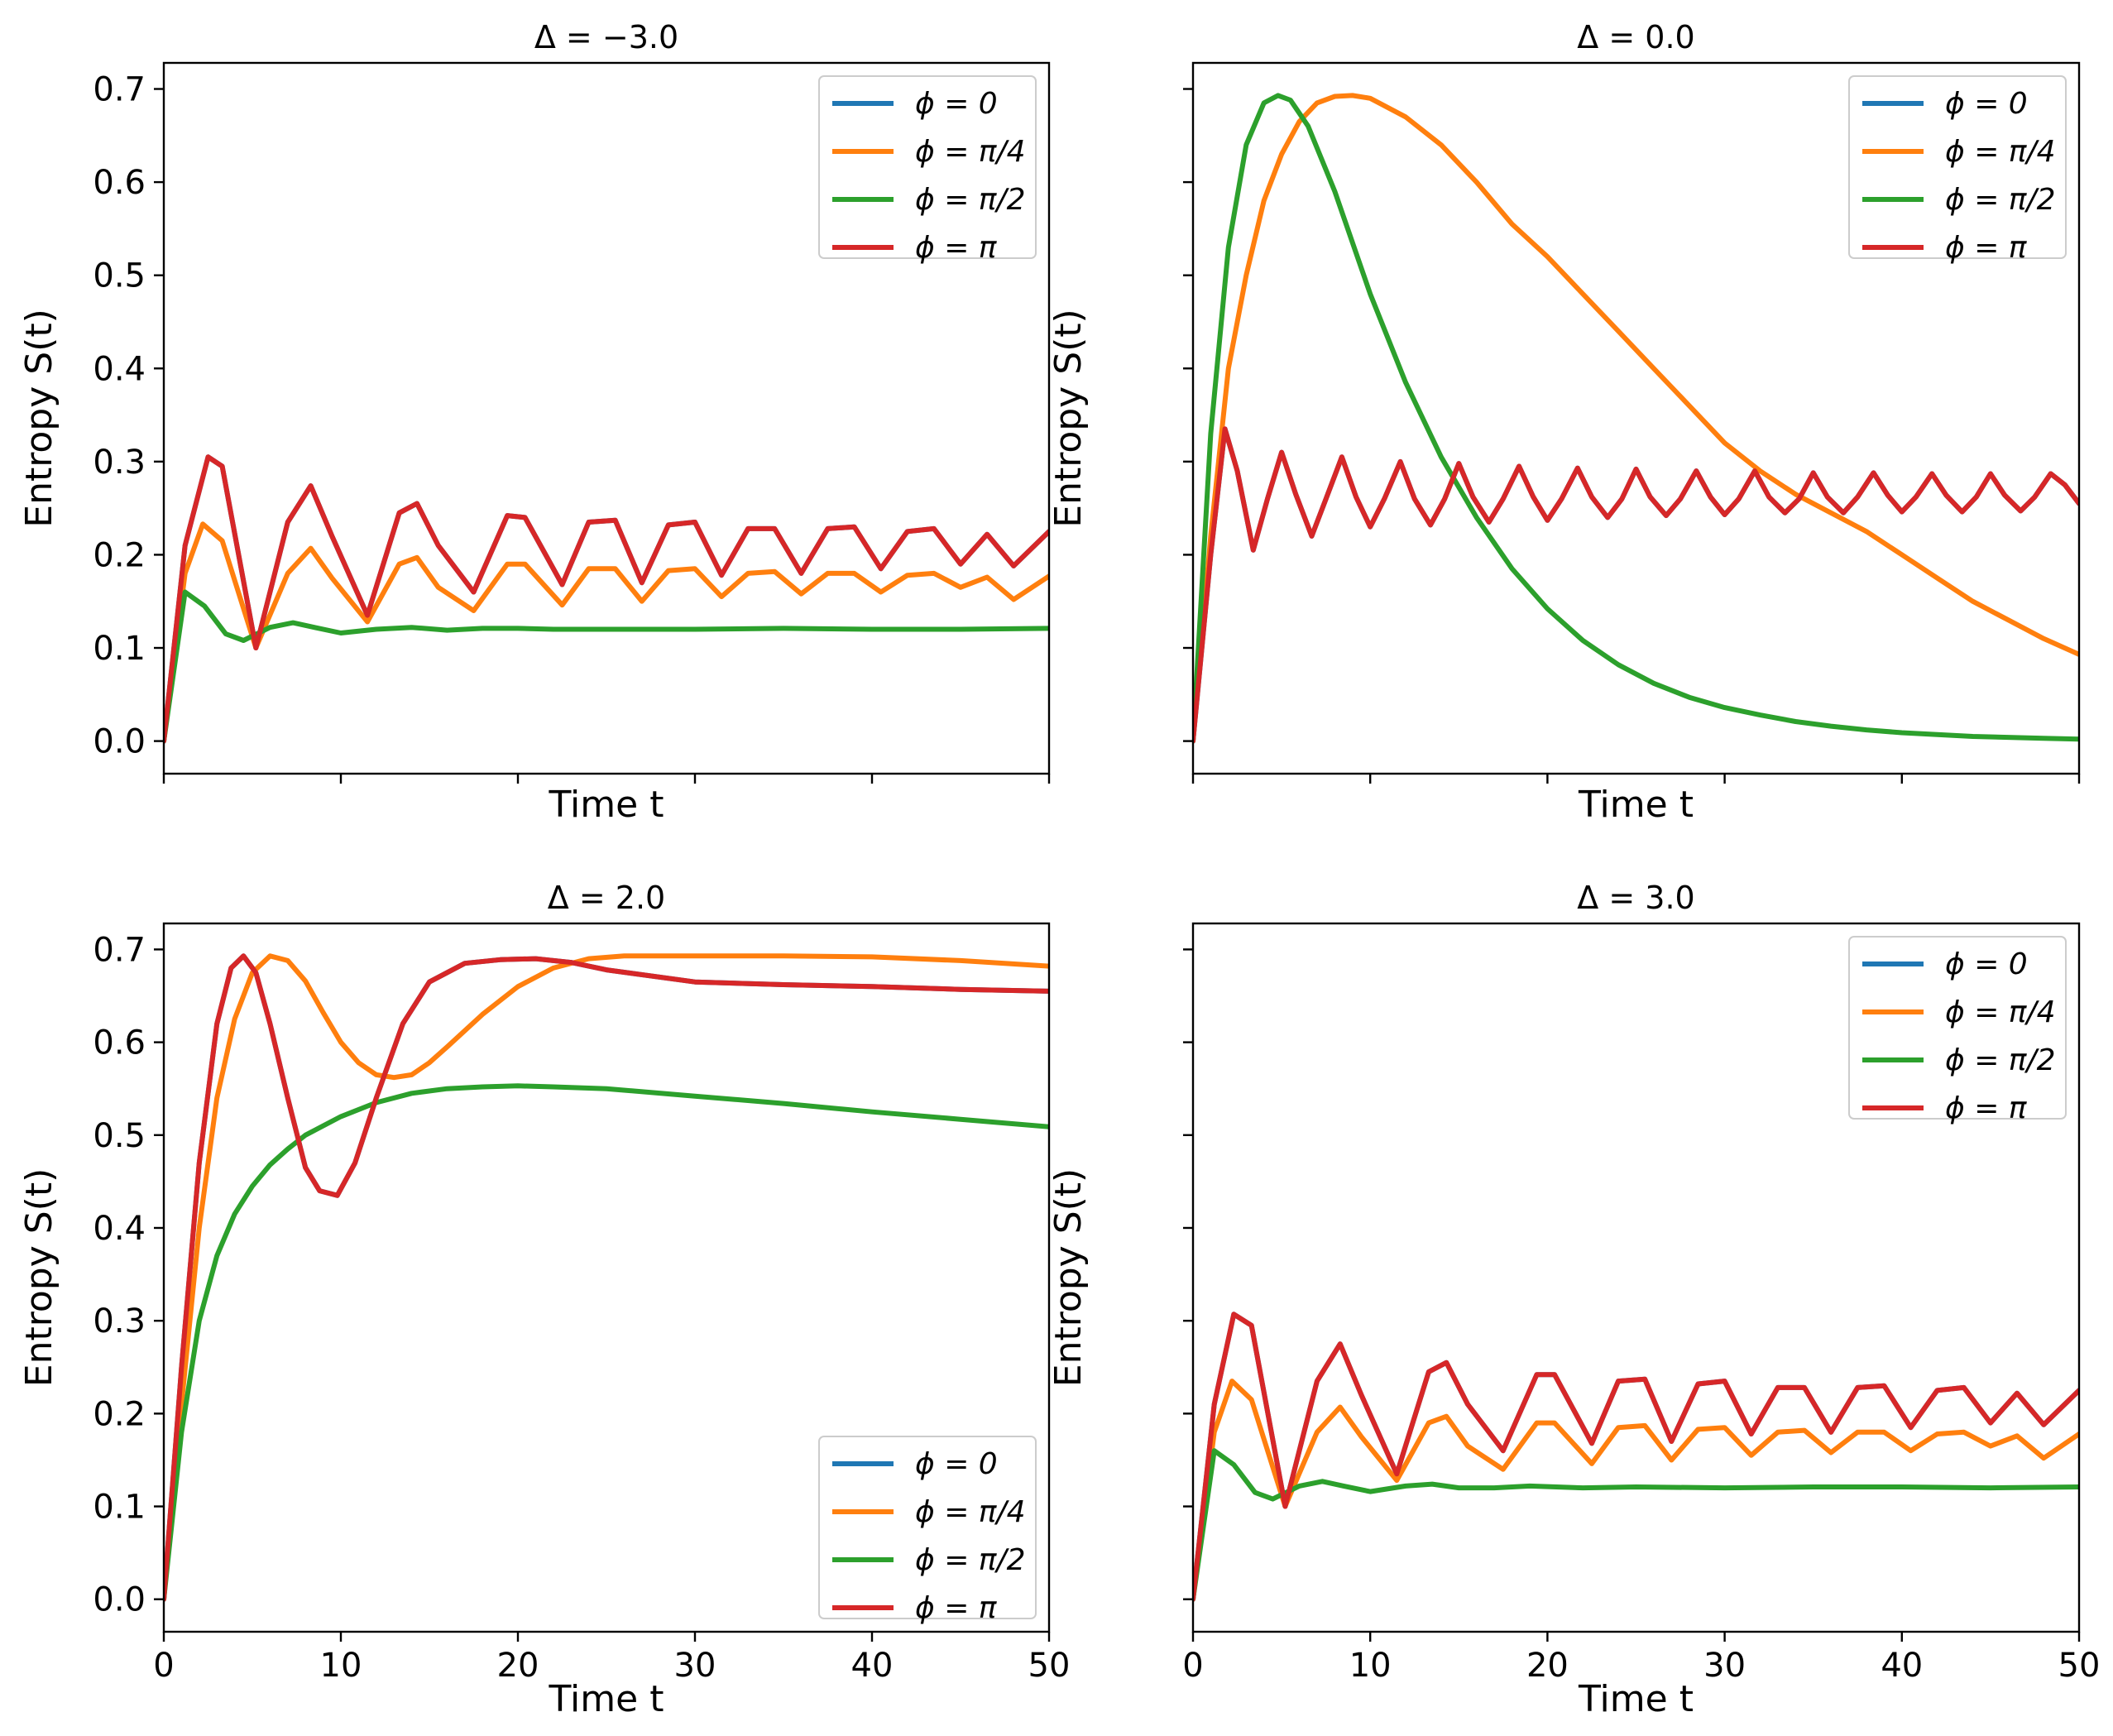 This screenshot has width=2113, height=1736. Describe the element at coordinates (1635, 898) in the screenshot. I see `panel-title: Δ = 3.0` at that location.